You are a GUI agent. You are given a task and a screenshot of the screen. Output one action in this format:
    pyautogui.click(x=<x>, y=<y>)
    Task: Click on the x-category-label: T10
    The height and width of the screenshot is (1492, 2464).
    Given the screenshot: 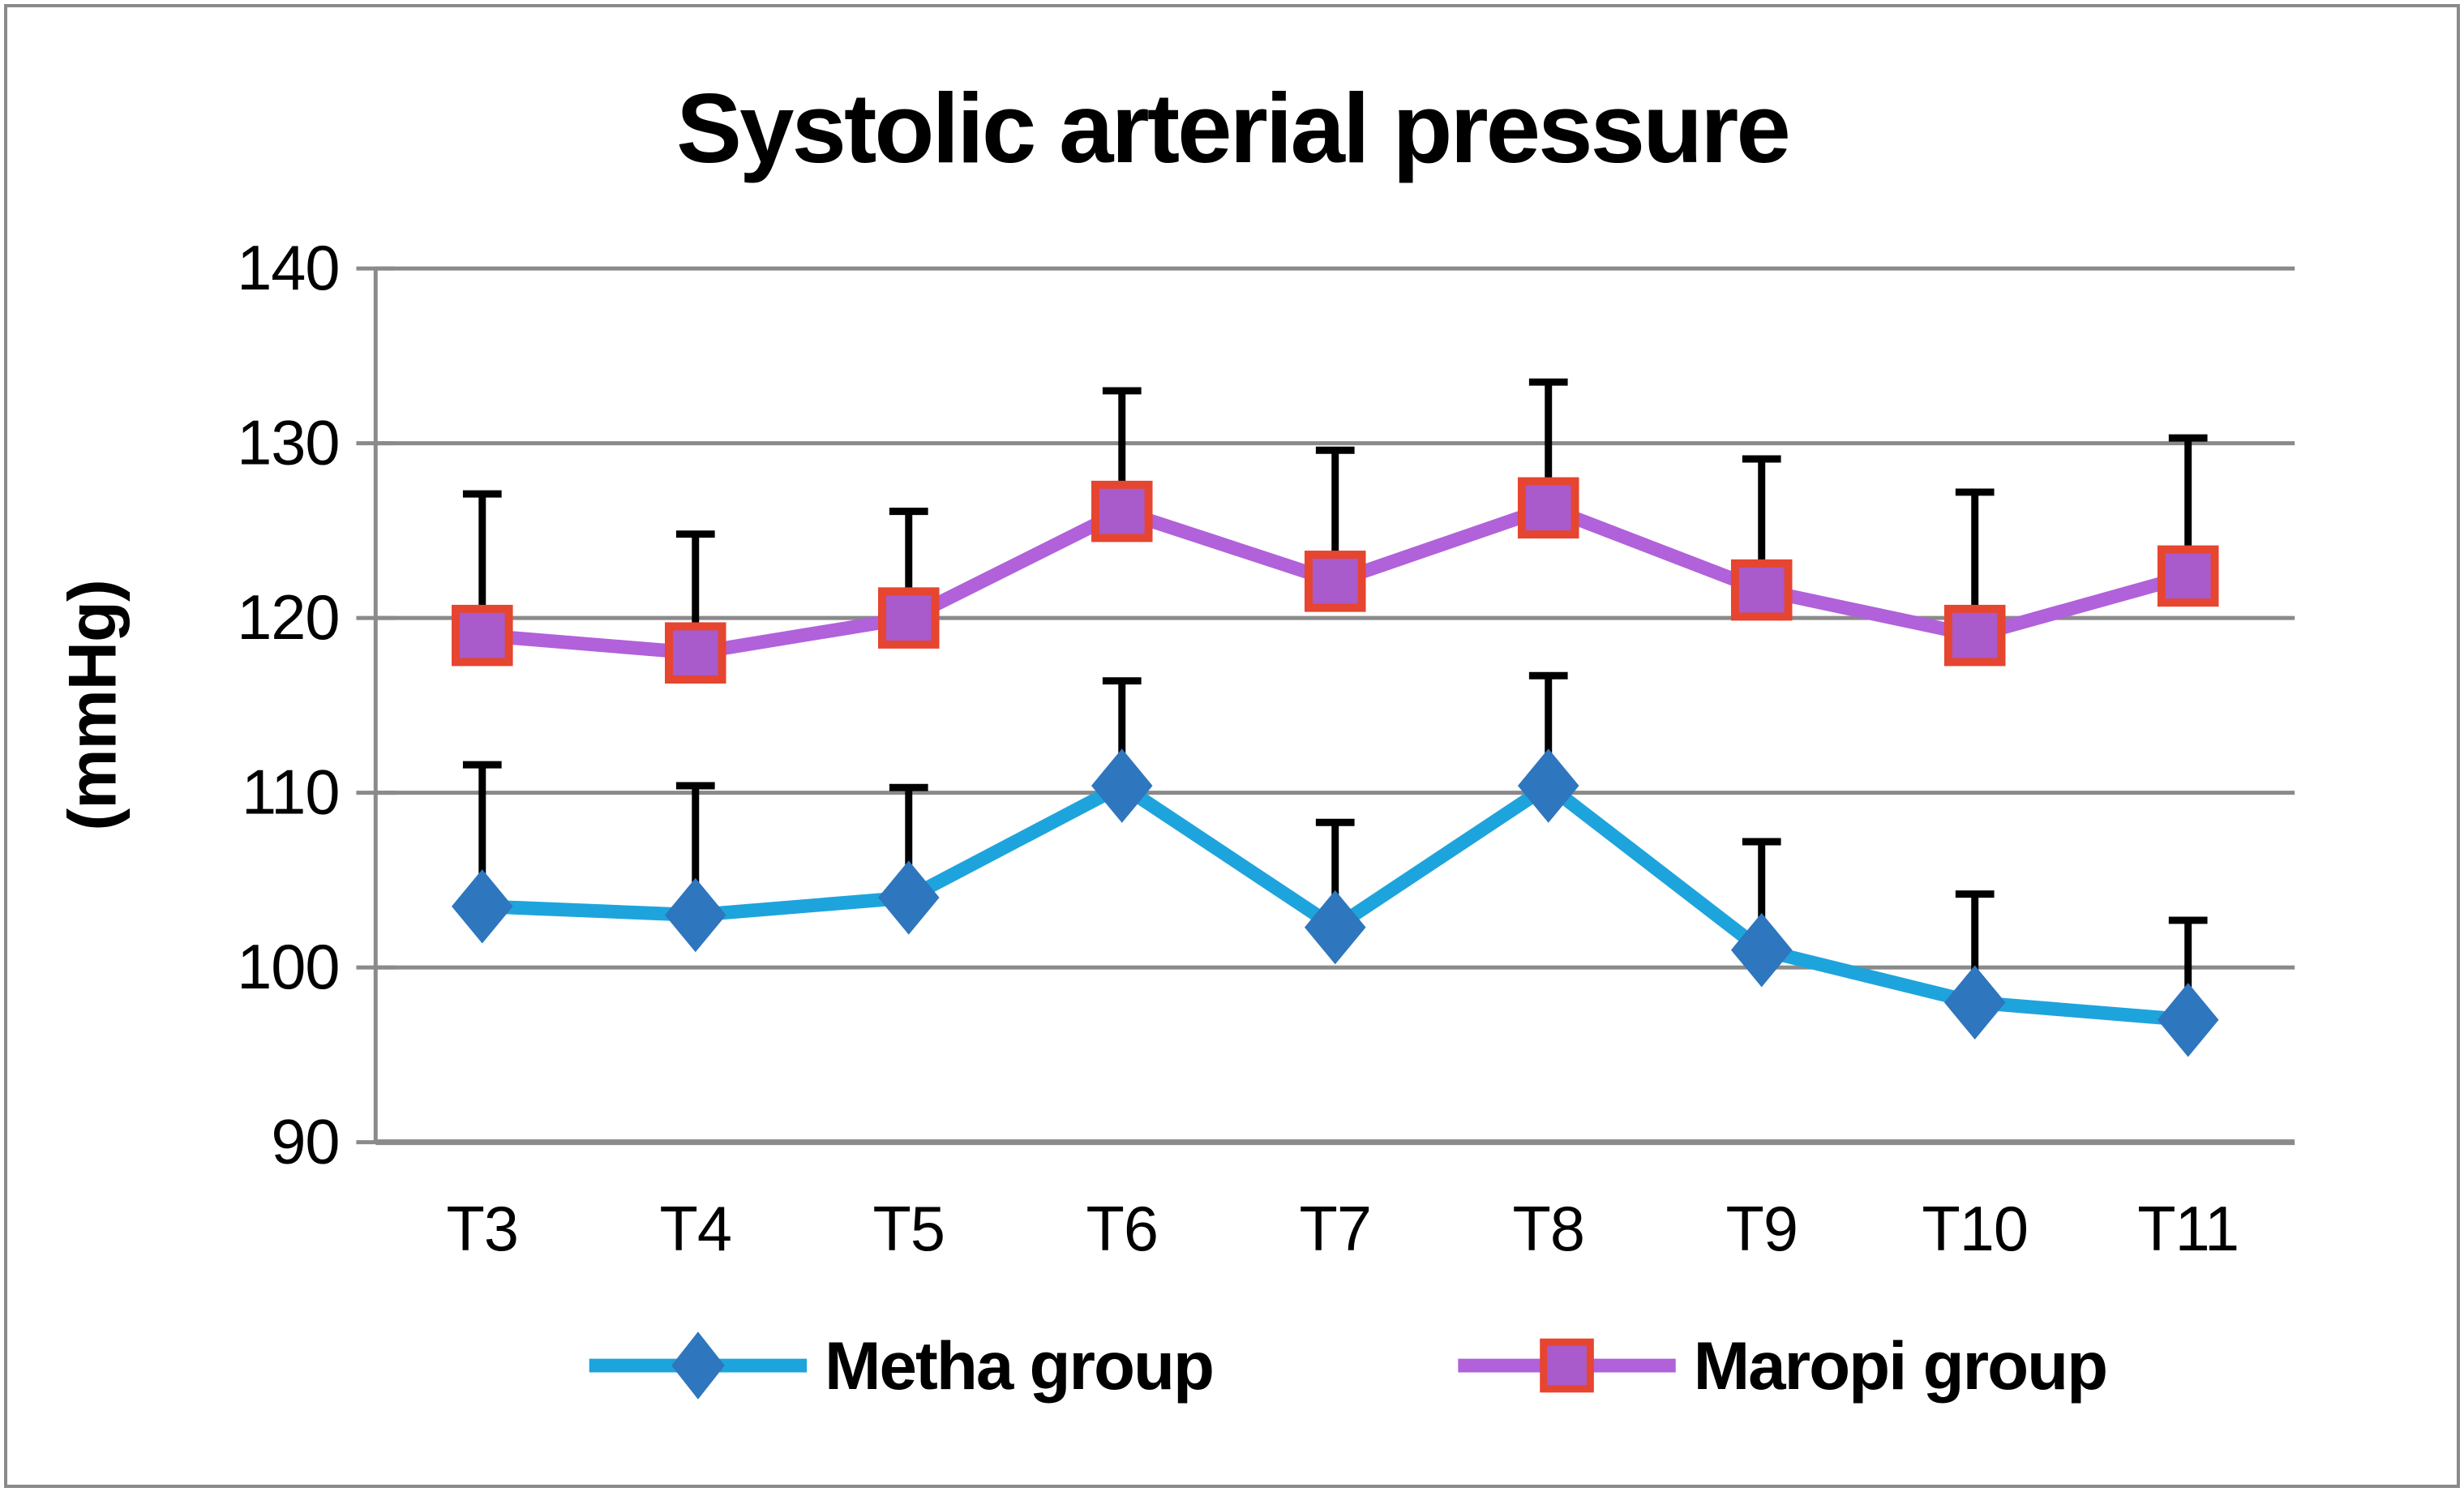 What is the action you would take?
    pyautogui.click(x=1975, y=1229)
    